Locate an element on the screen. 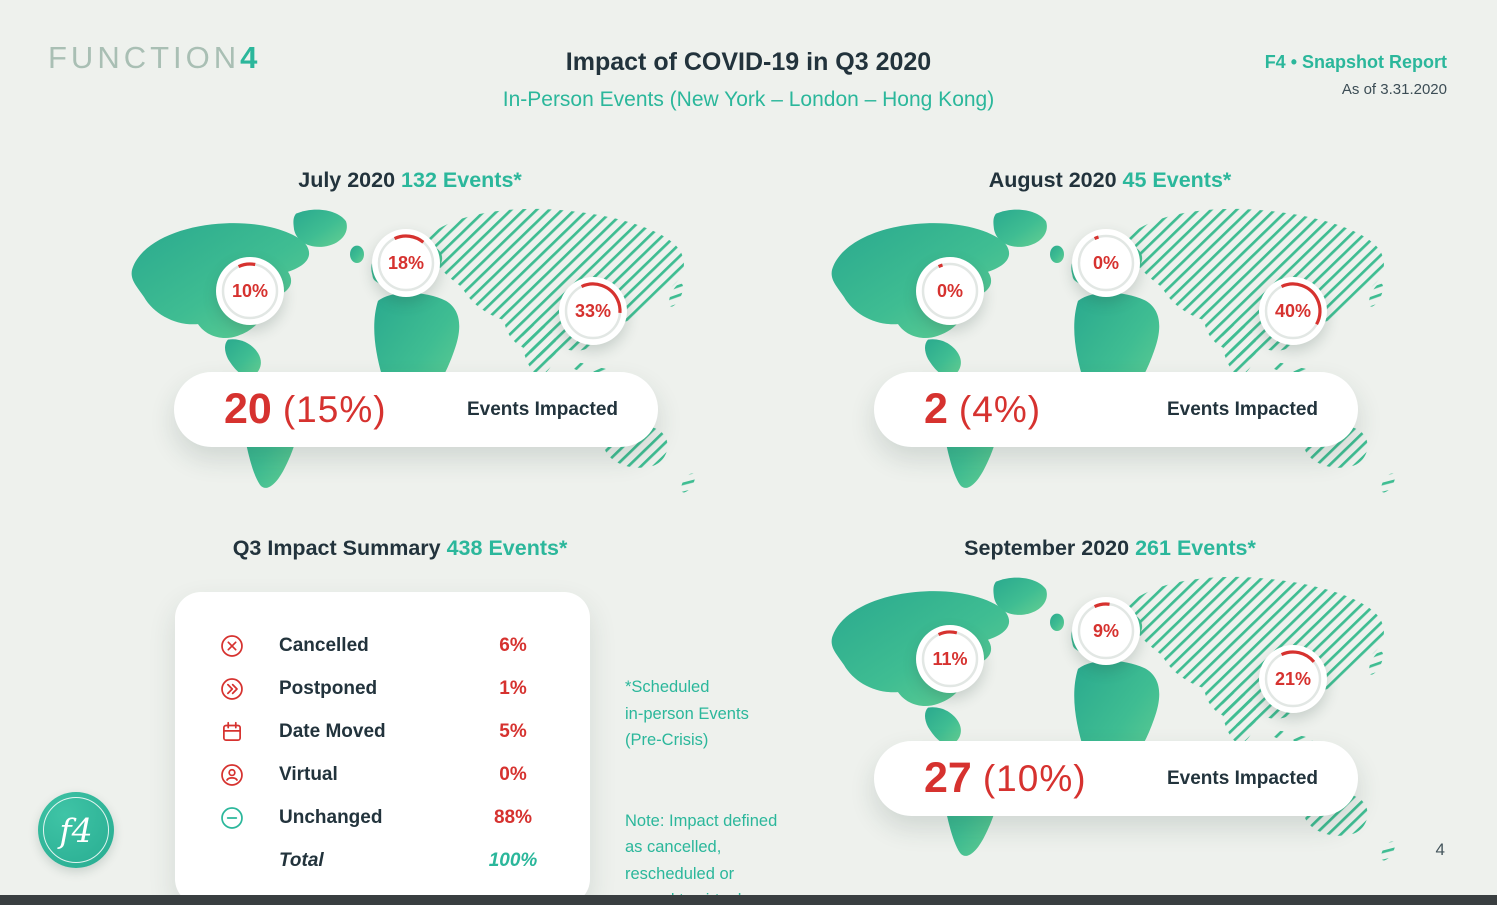  badge-value: 40% is located at coordinates (1293, 310).